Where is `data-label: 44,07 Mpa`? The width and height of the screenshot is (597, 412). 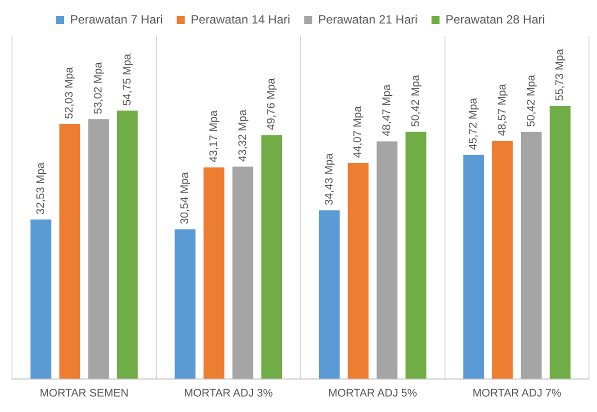
data-label: 44,07 Mpa is located at coordinates (358, 131).